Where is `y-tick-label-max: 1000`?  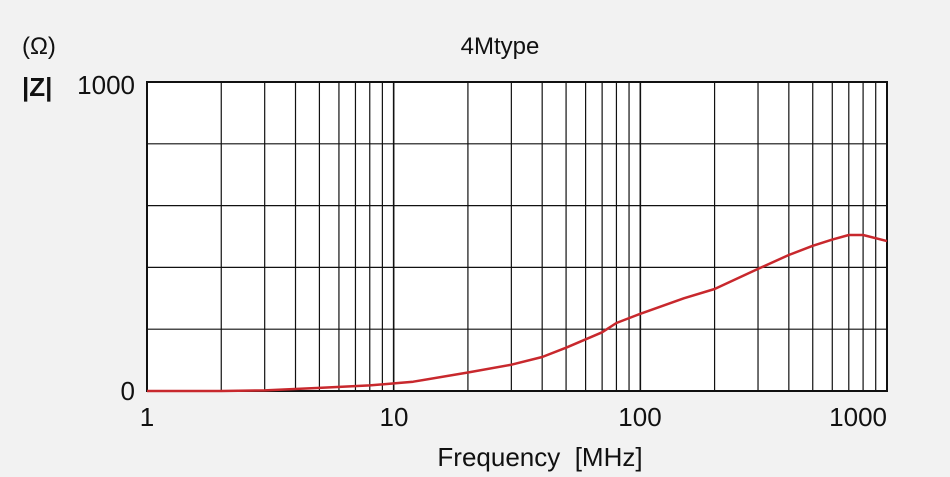
y-tick-label-max: 1000 is located at coordinates (106, 85).